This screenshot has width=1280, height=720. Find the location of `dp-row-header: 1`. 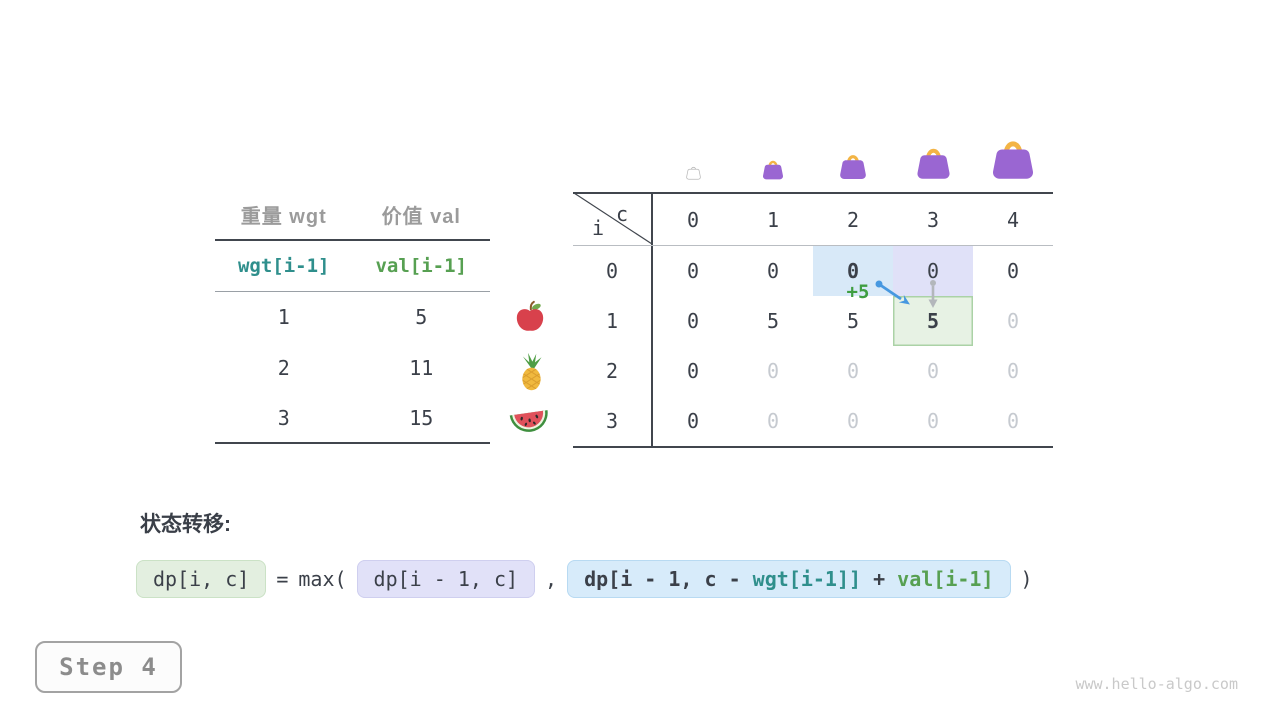

dp-row-header: 1 is located at coordinates (613, 321).